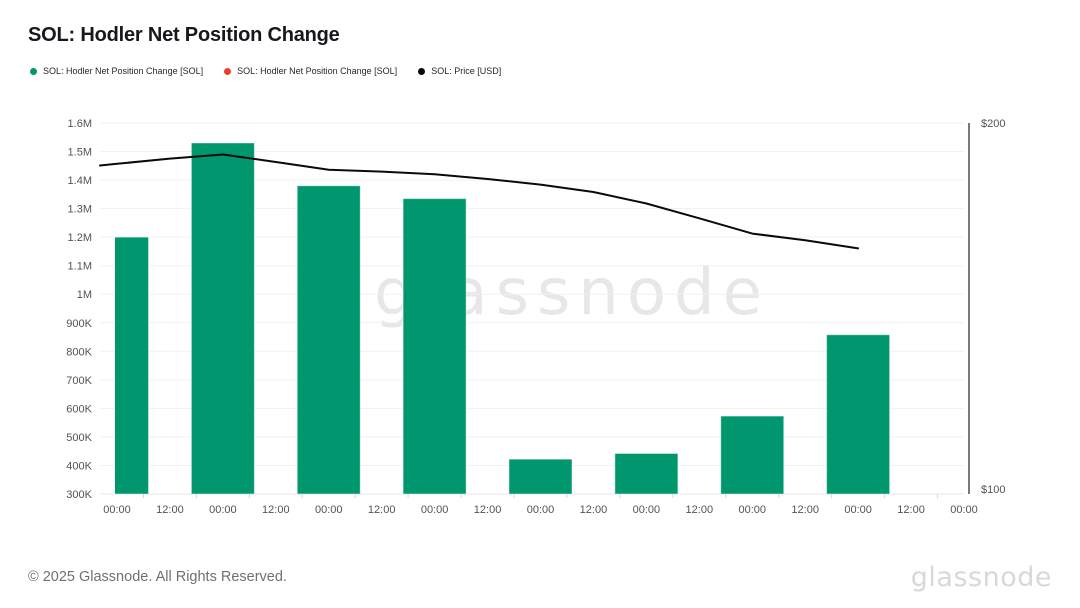 The height and width of the screenshot is (608, 1080). Describe the element at coordinates (157, 577) in the screenshot. I see `copyright-text: © 2025 Glassnode. All Rights Reserved.` at that location.